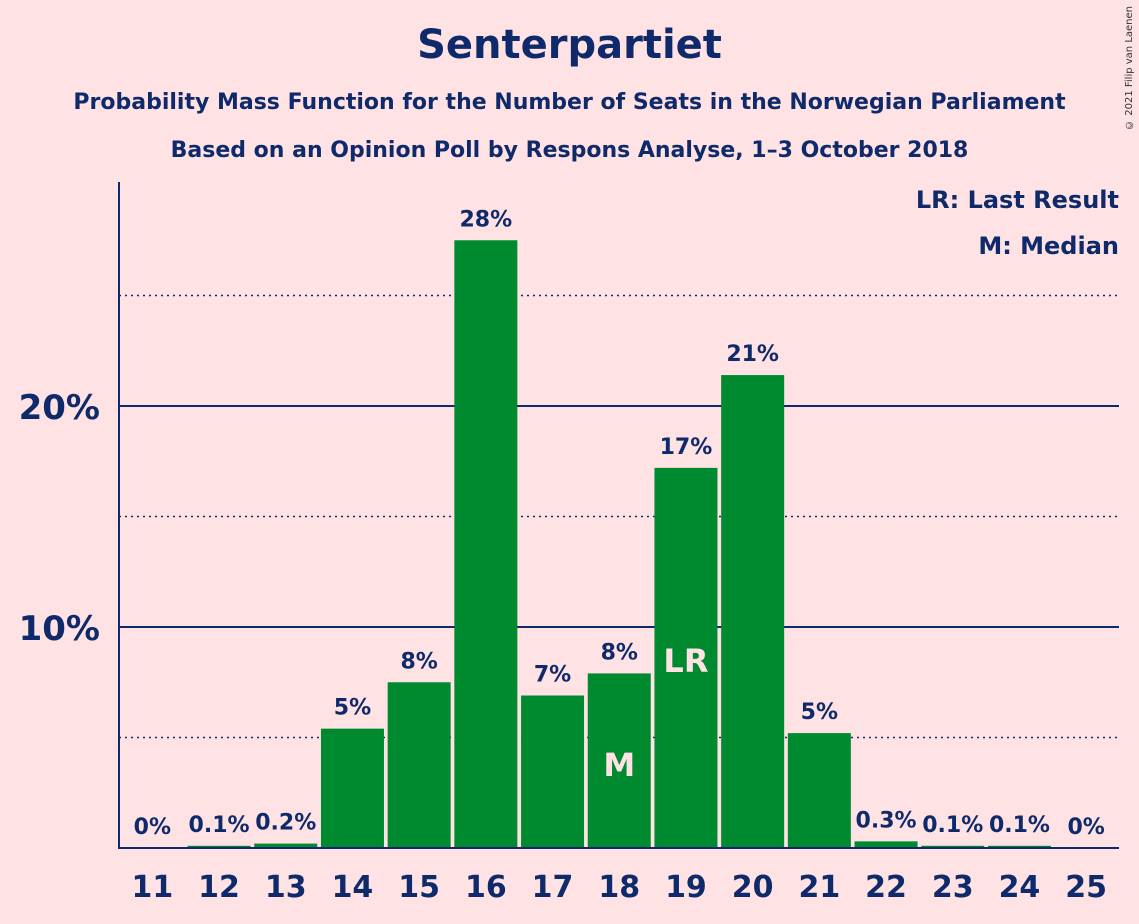 This screenshot has width=1139, height=924. What do you see at coordinates (685, 661) in the screenshot?
I see `bar-marker-lr: LR` at bounding box center [685, 661].